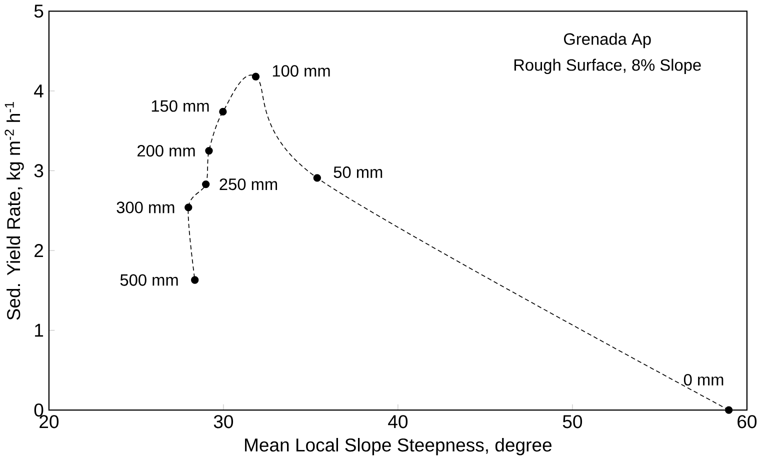 The width and height of the screenshot is (762, 460). I want to click on x-tick-label: 30, so click(224, 421).